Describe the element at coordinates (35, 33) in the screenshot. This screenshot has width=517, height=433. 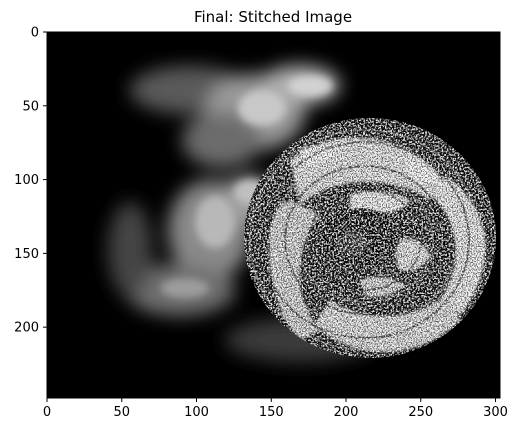
I see `y-tick-label: 0` at that location.